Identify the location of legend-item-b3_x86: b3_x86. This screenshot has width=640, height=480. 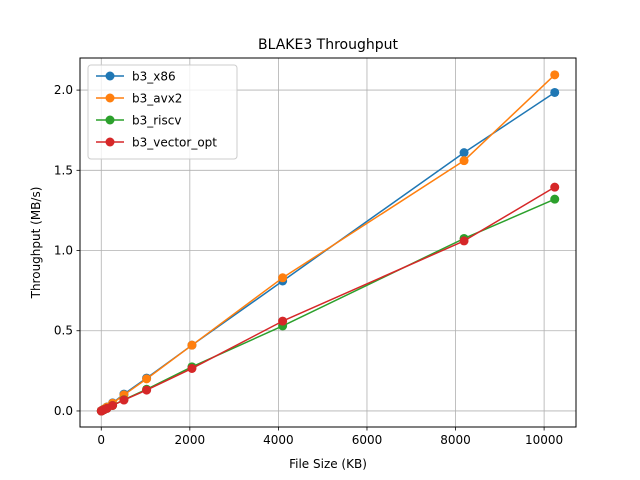
(136, 77).